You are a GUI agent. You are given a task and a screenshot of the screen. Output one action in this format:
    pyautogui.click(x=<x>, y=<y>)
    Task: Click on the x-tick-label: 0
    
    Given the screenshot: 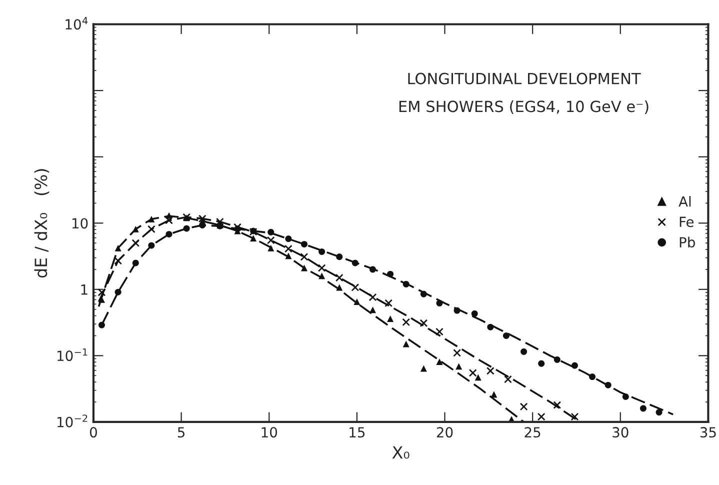 What is the action you would take?
    pyautogui.click(x=93, y=432)
    